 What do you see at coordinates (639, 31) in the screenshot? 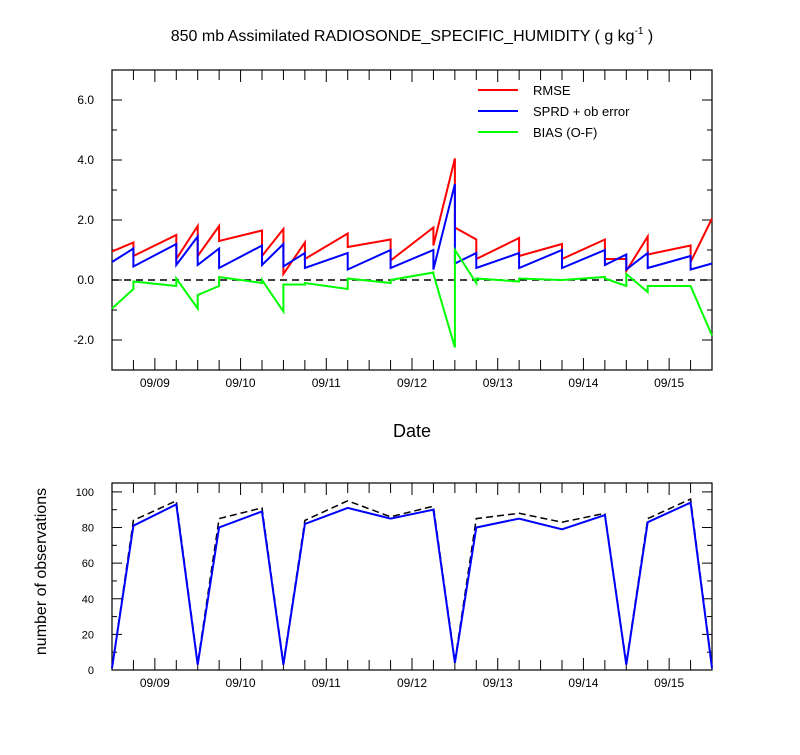
I see `chart-title-superscript: -1` at bounding box center [639, 31].